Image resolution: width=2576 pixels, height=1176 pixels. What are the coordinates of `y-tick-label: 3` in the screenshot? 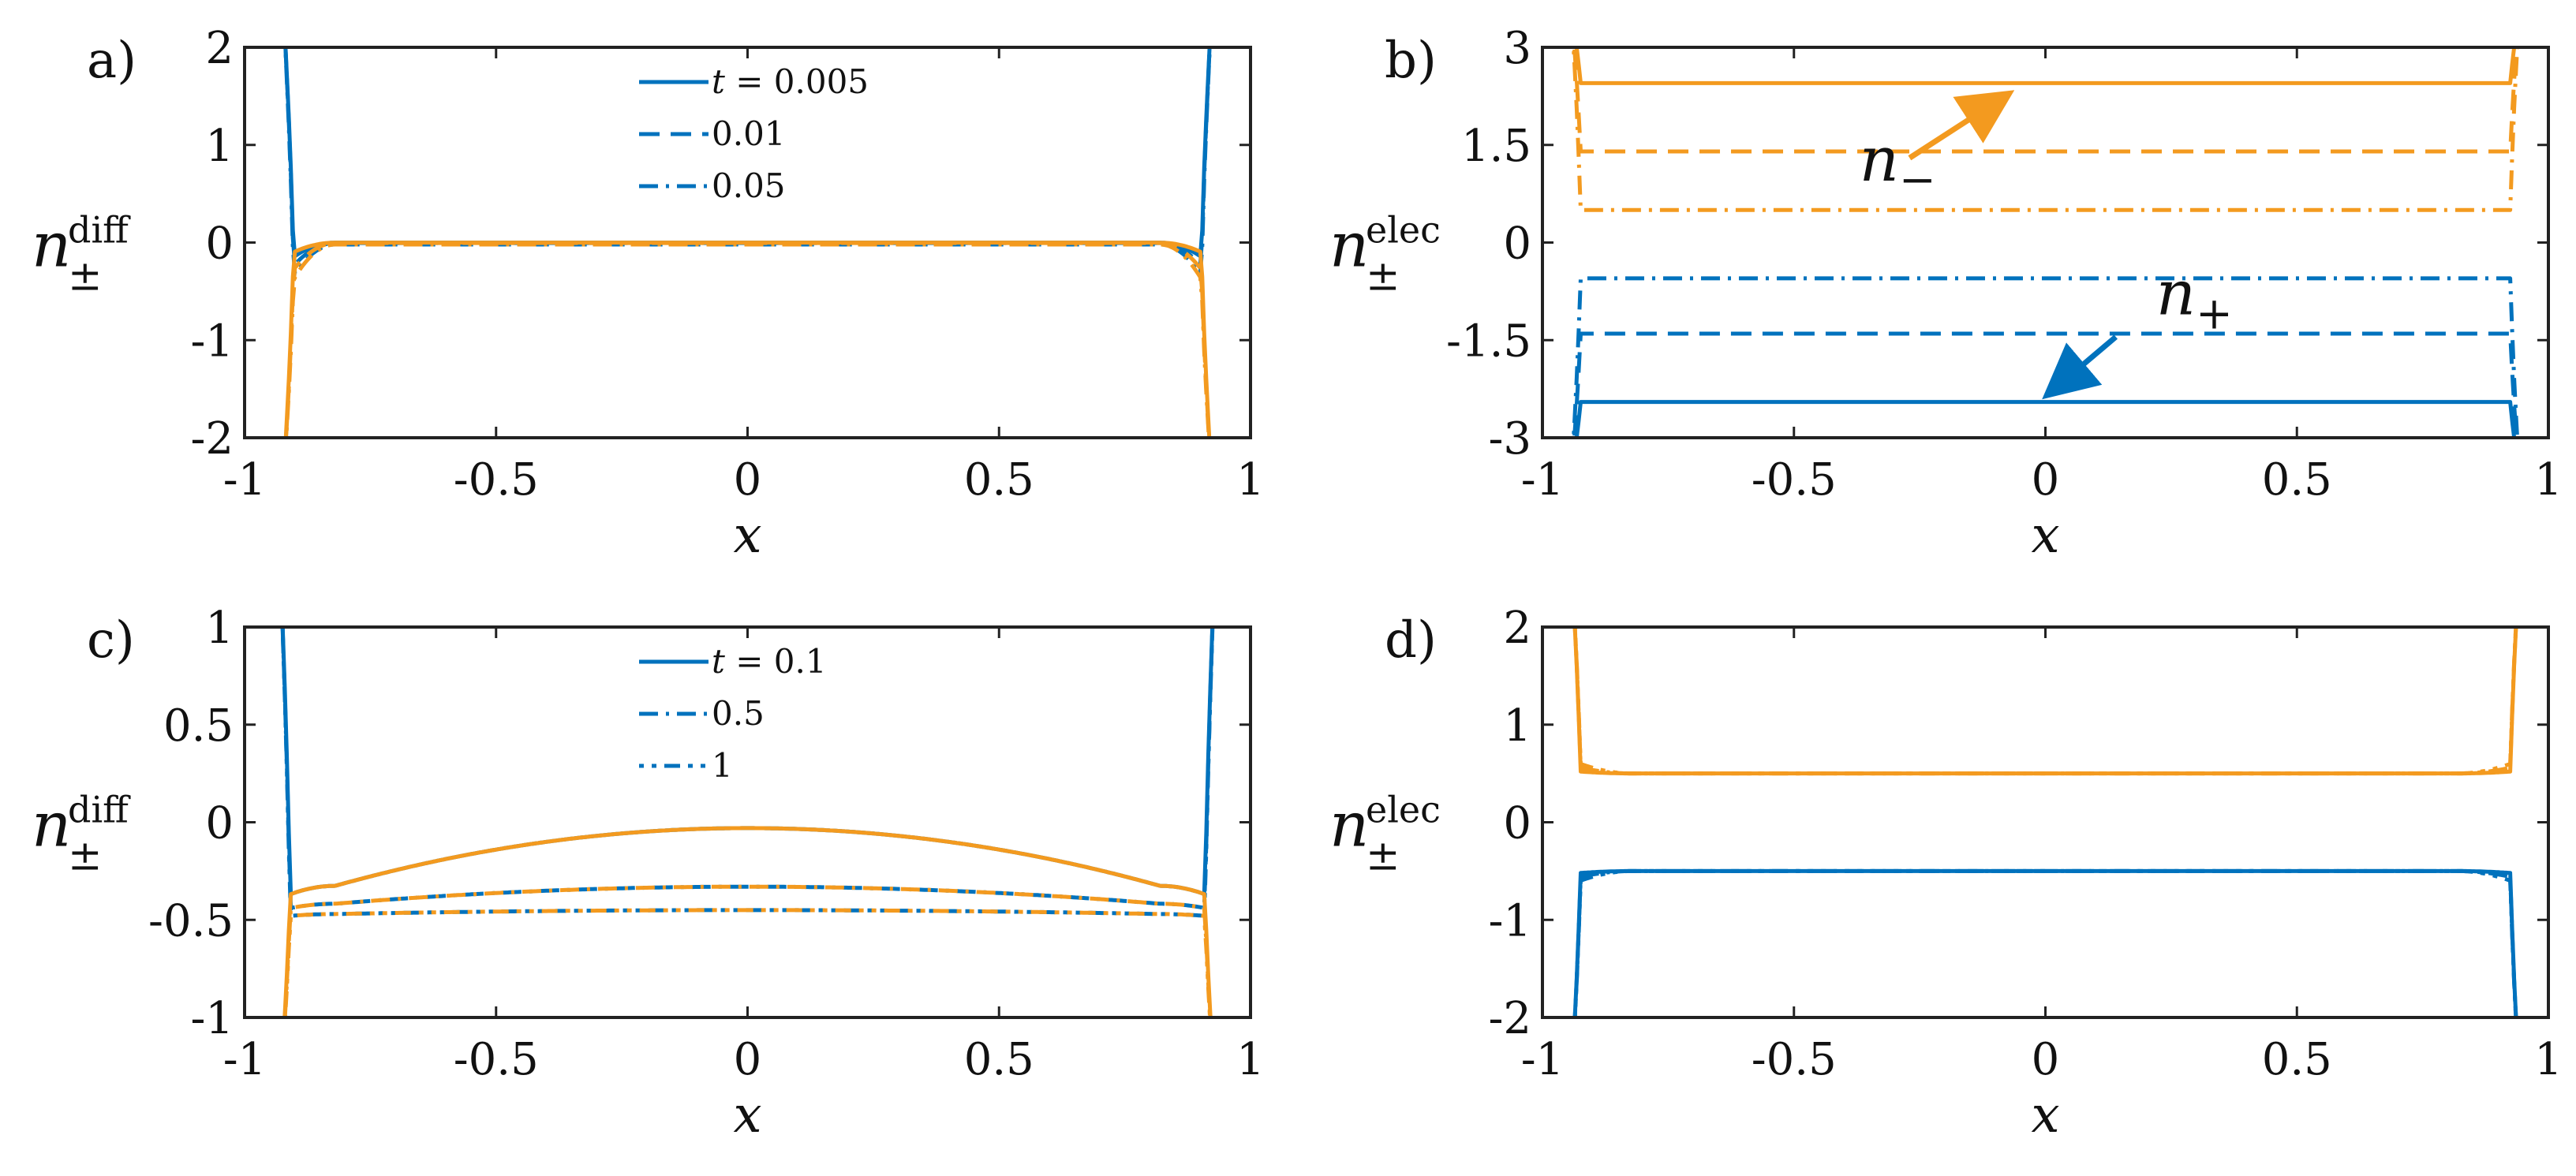 It's located at (1517, 48).